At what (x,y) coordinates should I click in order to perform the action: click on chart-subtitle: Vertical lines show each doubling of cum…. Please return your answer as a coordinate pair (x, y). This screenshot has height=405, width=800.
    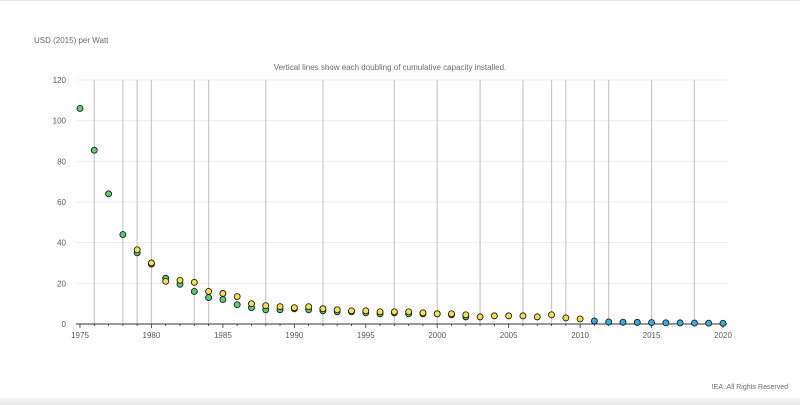
    Looking at the image, I should click on (390, 67).